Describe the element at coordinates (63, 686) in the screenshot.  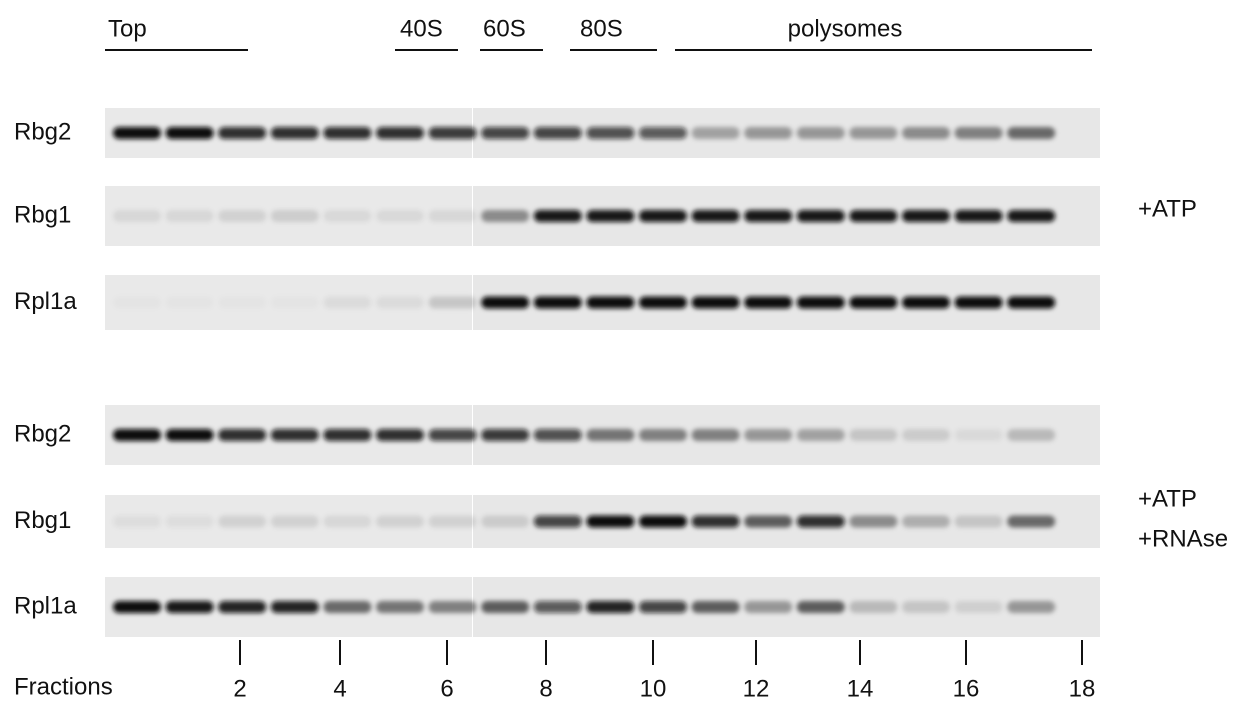
I see `fractions-label: Fractions` at that location.